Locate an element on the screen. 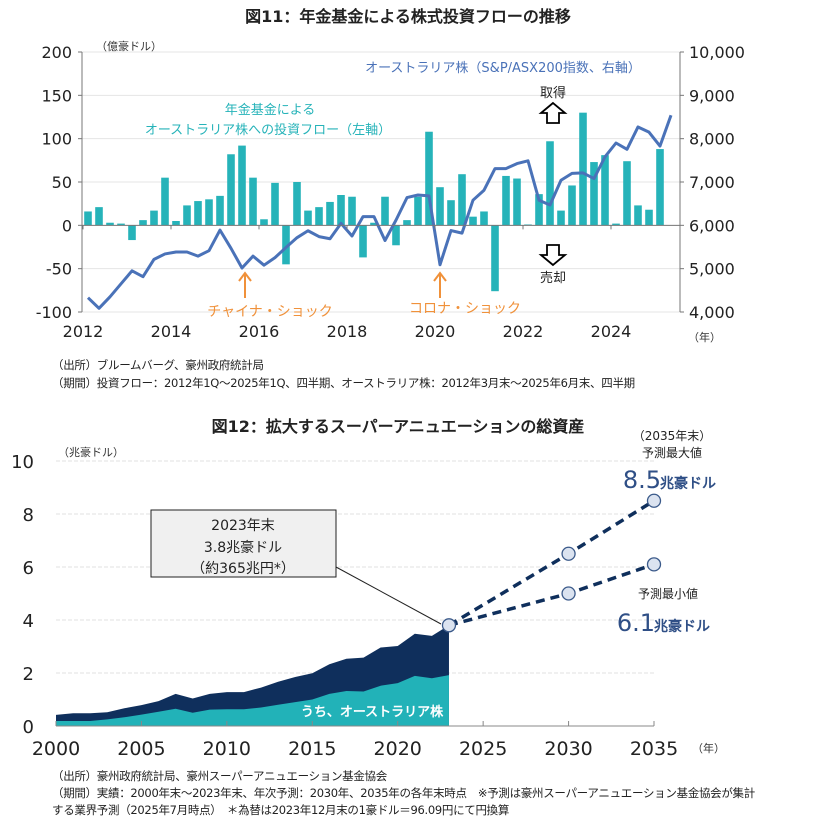 The image size is (816, 820). left-tick-label: 200 is located at coordinates (56, 52).